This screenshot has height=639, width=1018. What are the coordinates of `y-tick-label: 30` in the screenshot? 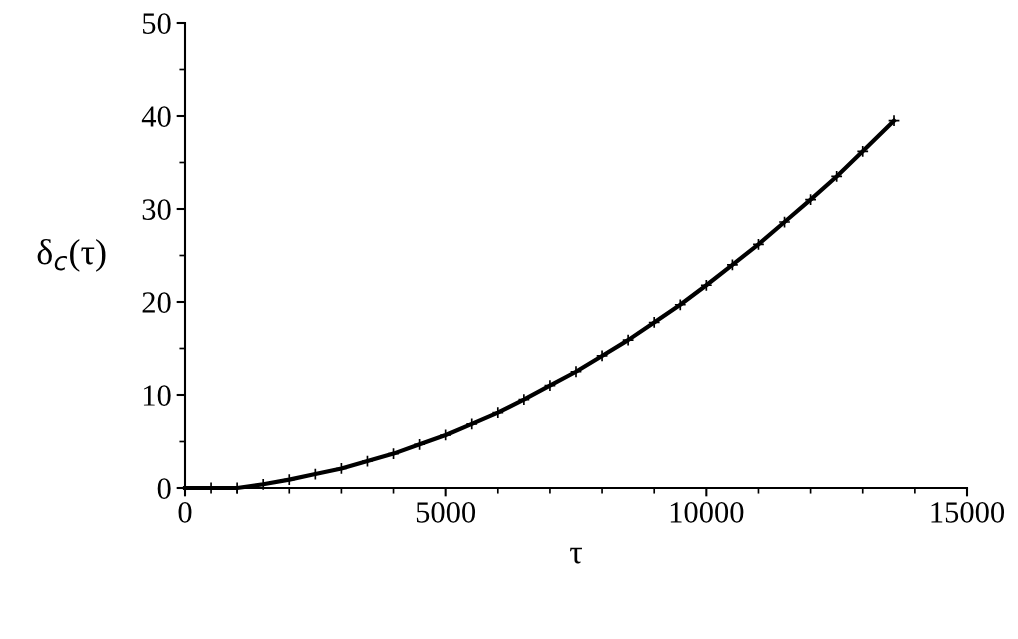 It's located at (156, 209).